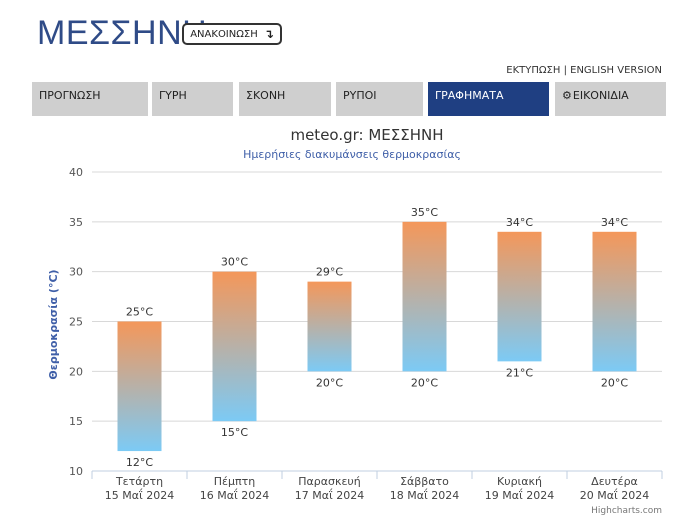 The image size is (684, 528). I want to click on arrow-down-icon: ↴, so click(268, 34).